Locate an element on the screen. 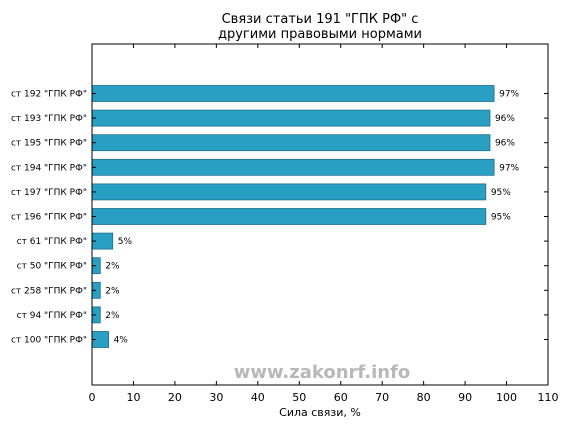 The height and width of the screenshot is (437, 576). watermark: www.zakonrf.info is located at coordinates (322, 372).